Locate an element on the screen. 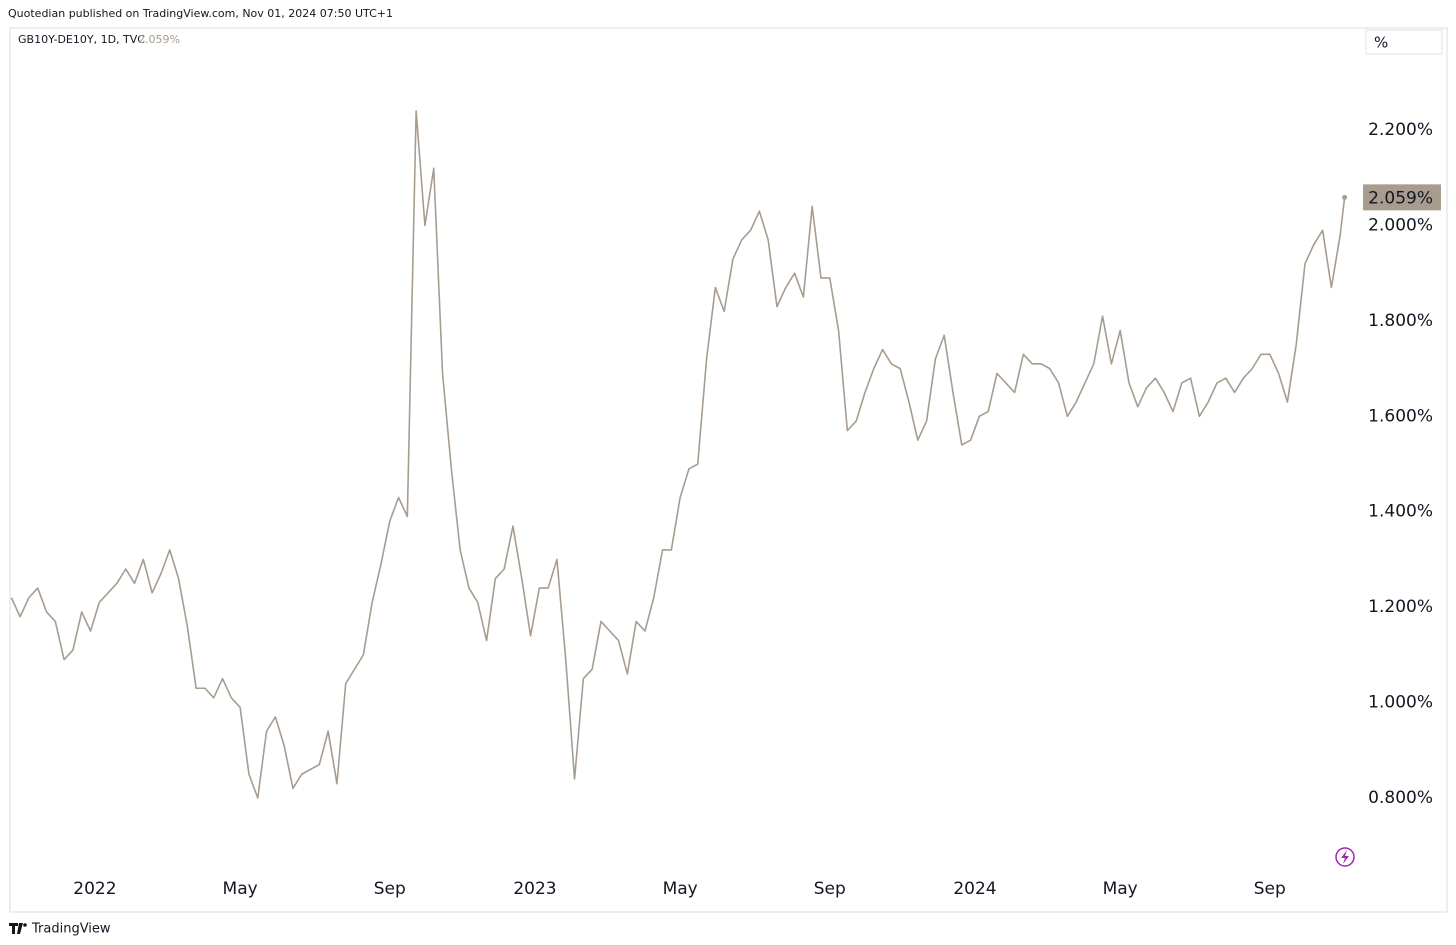  y-tick-label: 2.000% is located at coordinates (1400, 226).